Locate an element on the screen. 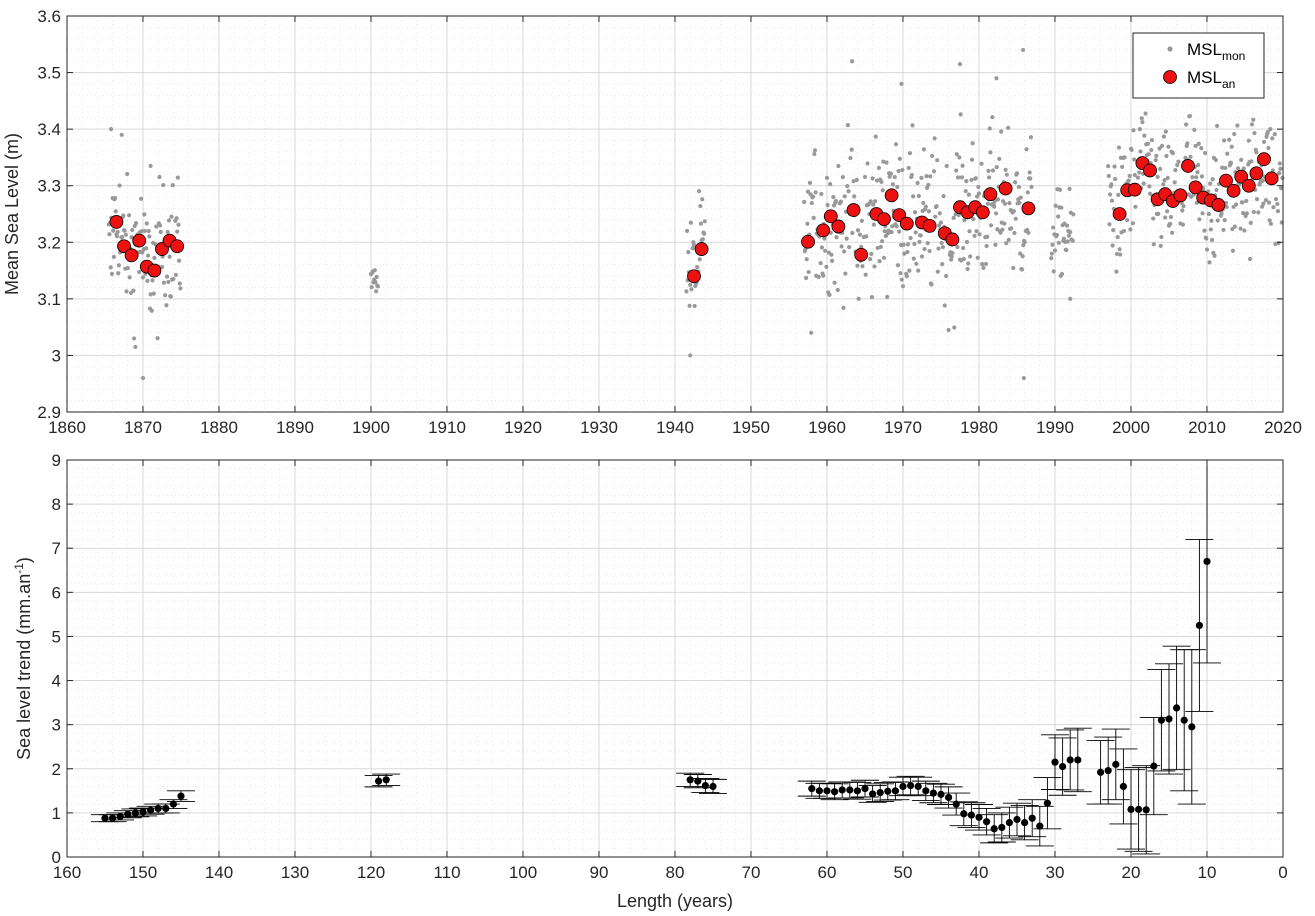 This screenshot has width=1315, height=916. x-tick-label: 1970 is located at coordinates (903, 427).